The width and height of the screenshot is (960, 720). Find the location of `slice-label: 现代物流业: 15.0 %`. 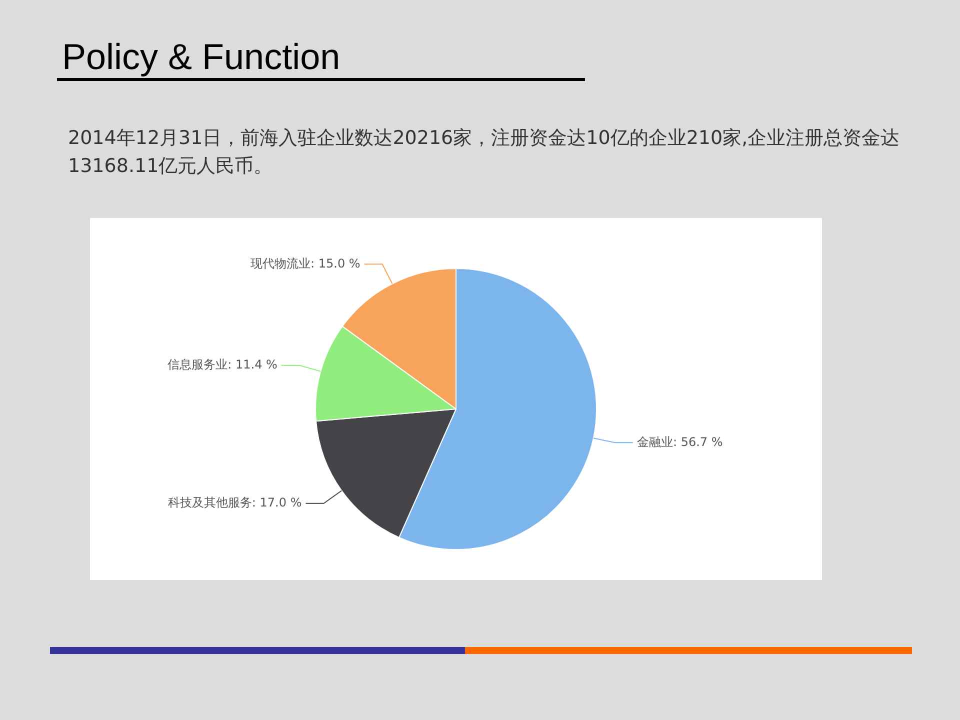

slice-label: 现代物流业: 15.0 % is located at coordinates (305, 263).